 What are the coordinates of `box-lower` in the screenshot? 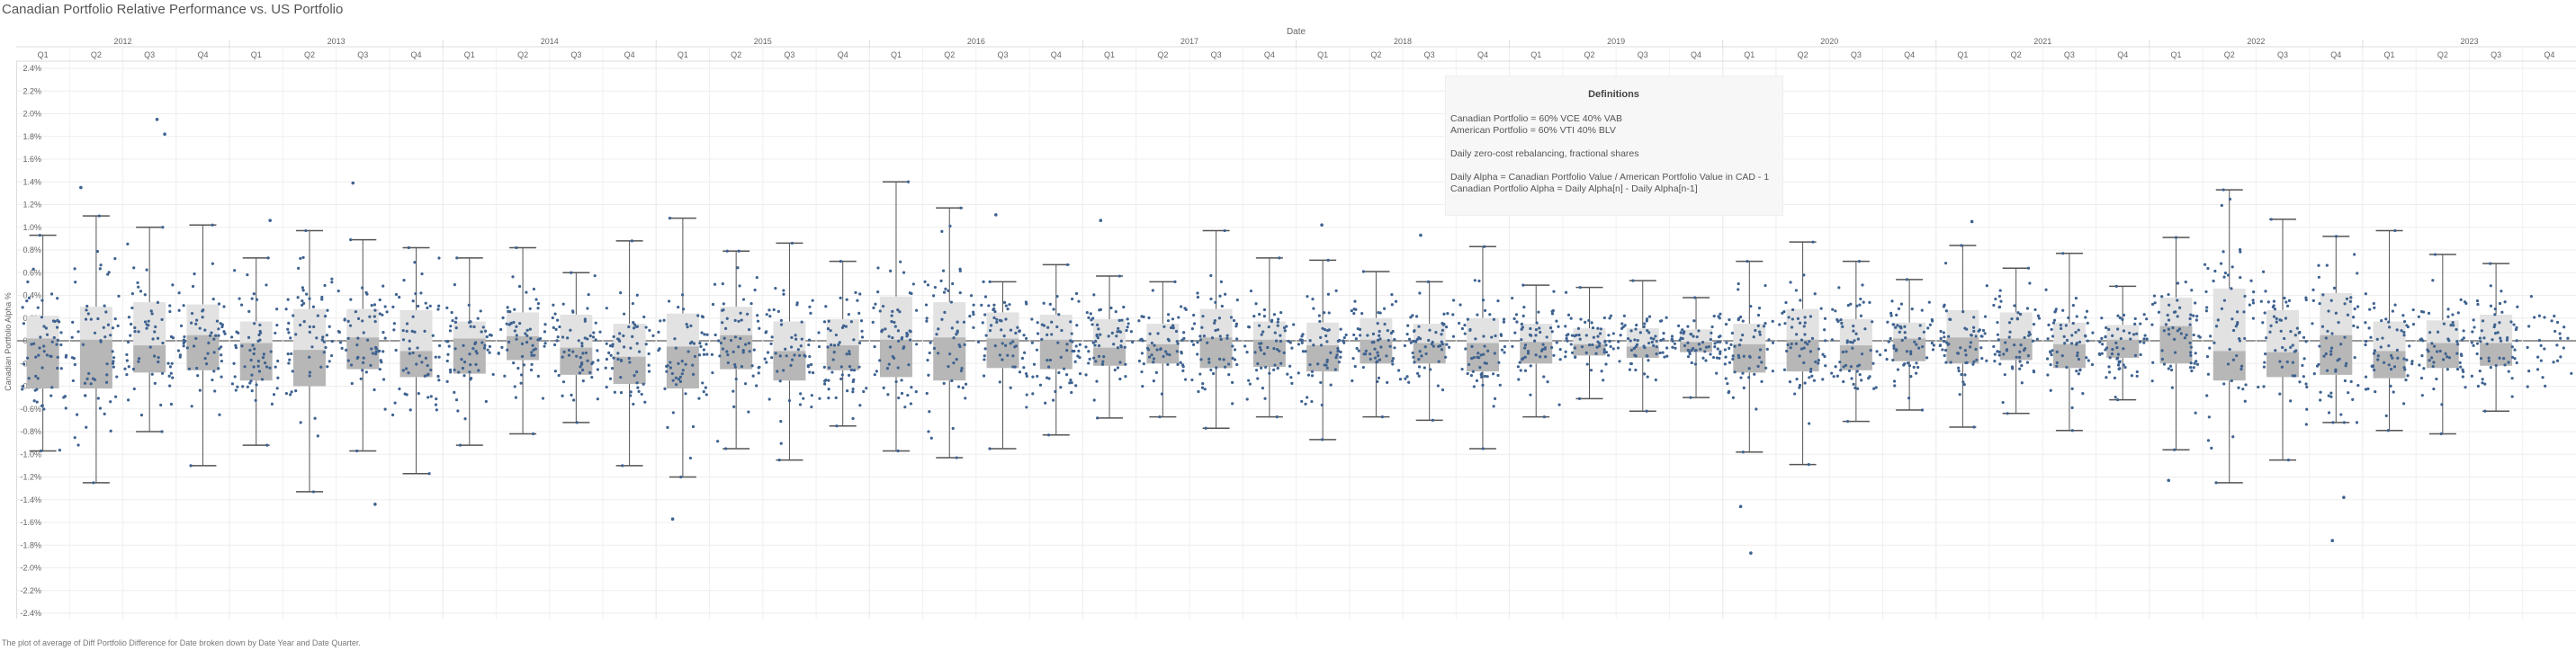 It's located at (1430, 353).